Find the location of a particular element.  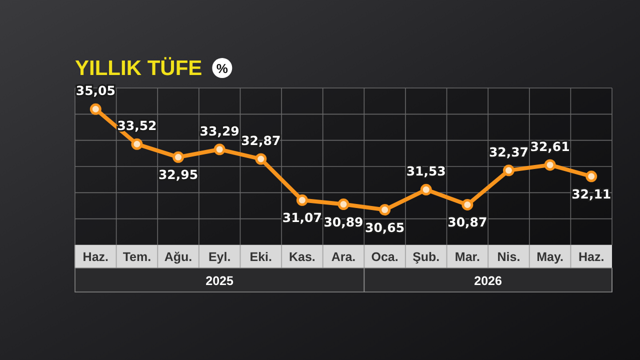

text: 2026 is located at coordinates (488, 281).